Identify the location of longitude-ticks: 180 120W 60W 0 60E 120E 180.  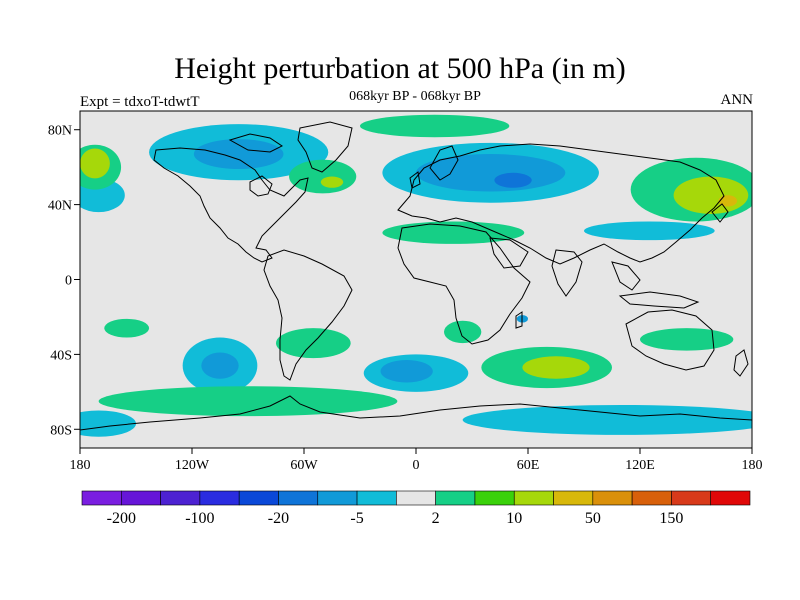
(416, 460).